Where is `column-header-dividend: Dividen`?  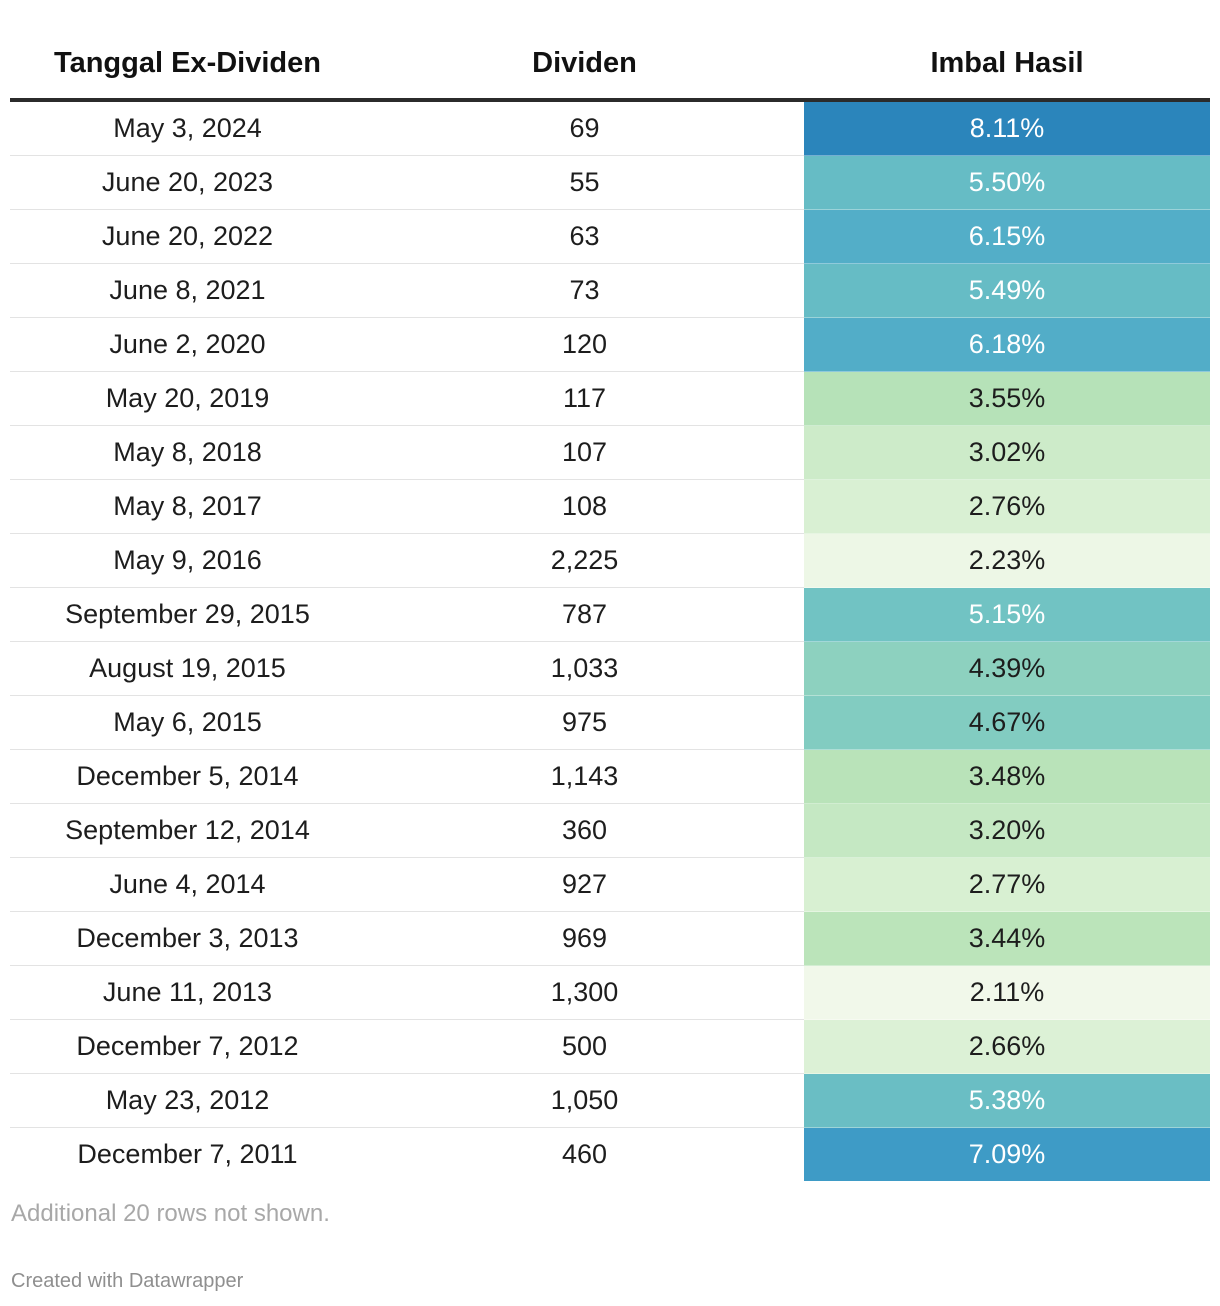 column-header-dividend: Dividen is located at coordinates (584, 65).